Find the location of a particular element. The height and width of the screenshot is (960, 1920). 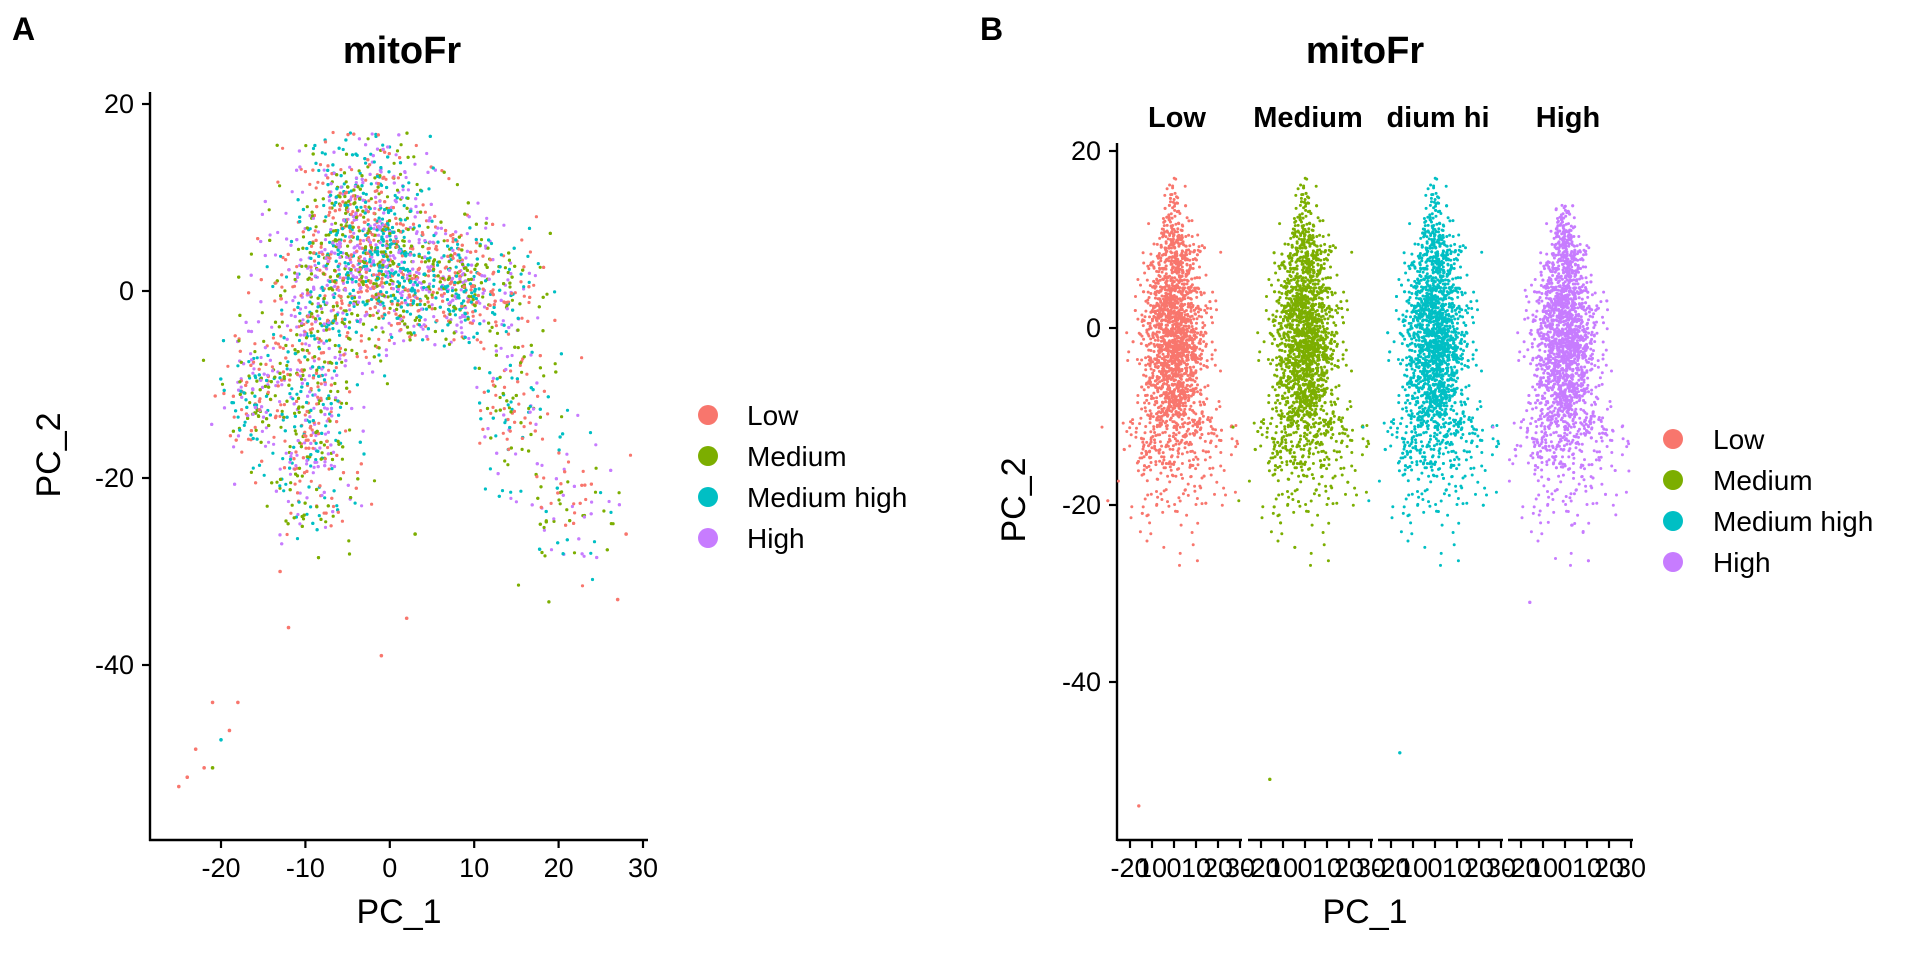

panel-b-y-tick-label: -40 is located at coordinates (1081, 682).